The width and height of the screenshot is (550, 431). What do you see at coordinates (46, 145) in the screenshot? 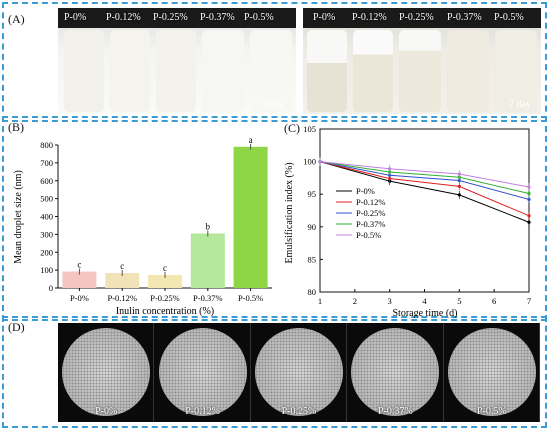
I see `y-tick-label: 800` at bounding box center [46, 145].